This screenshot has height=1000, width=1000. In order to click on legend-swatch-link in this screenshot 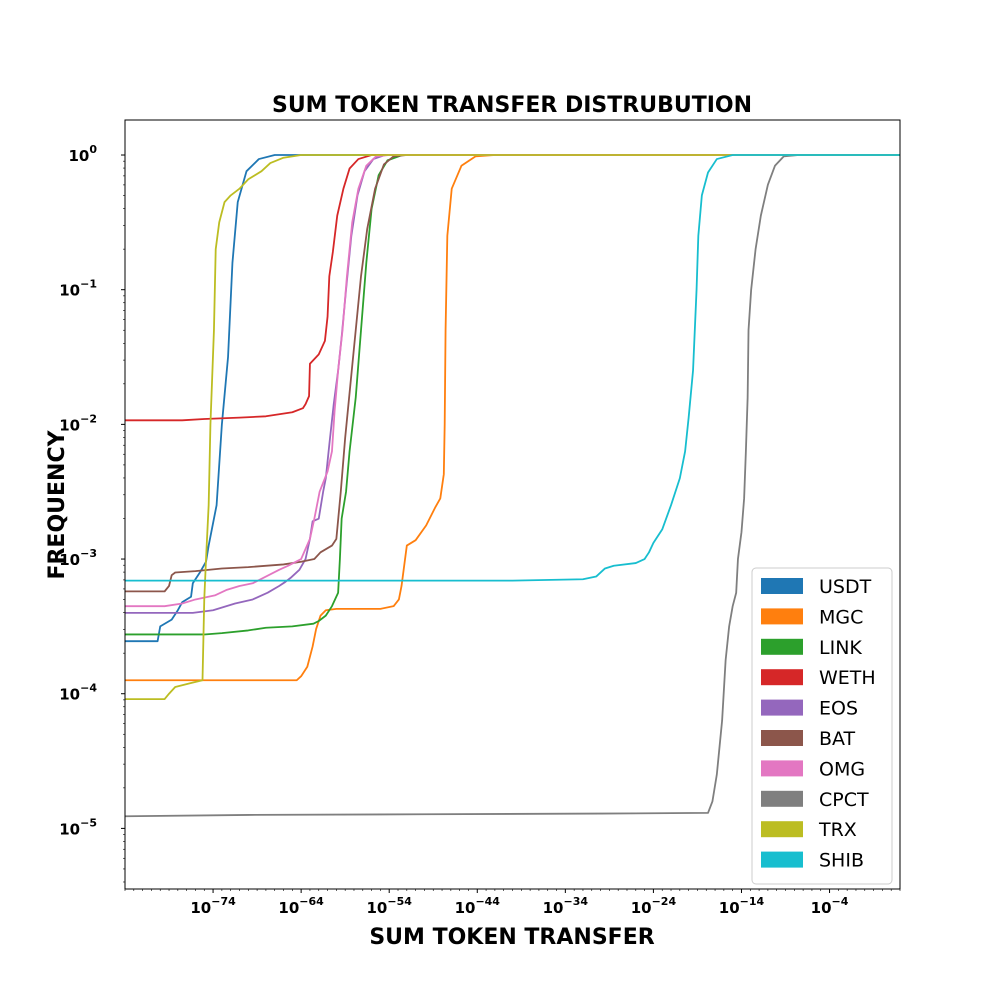, I will do `click(782, 646)`.